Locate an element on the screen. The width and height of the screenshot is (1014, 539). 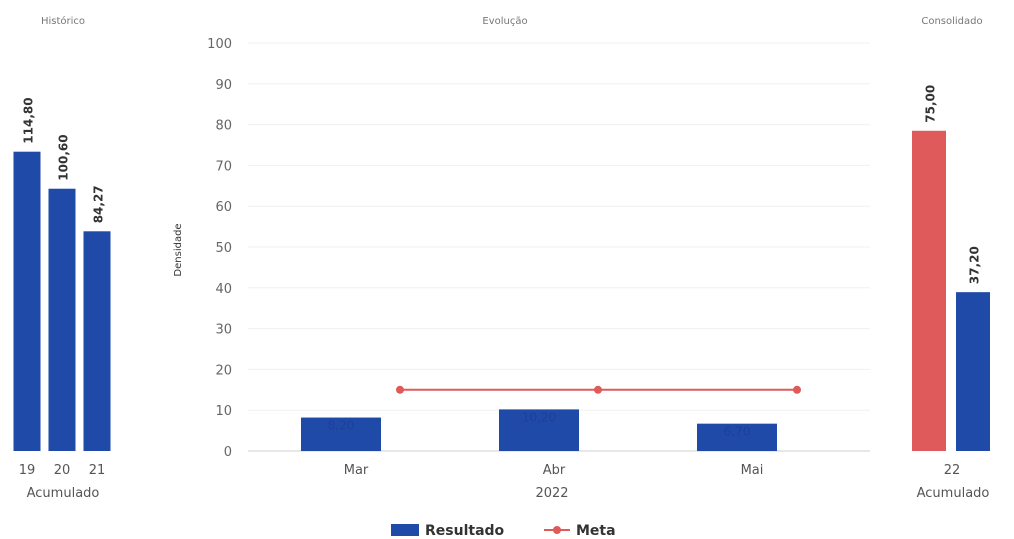
evolucao-y-tick-60: 60 is located at coordinates (223, 207).